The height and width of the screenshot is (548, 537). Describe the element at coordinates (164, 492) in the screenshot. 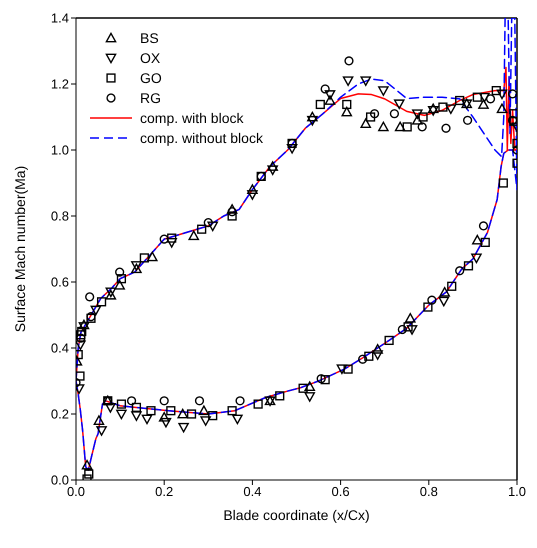

I see `x-tick-label: 0.2` at that location.